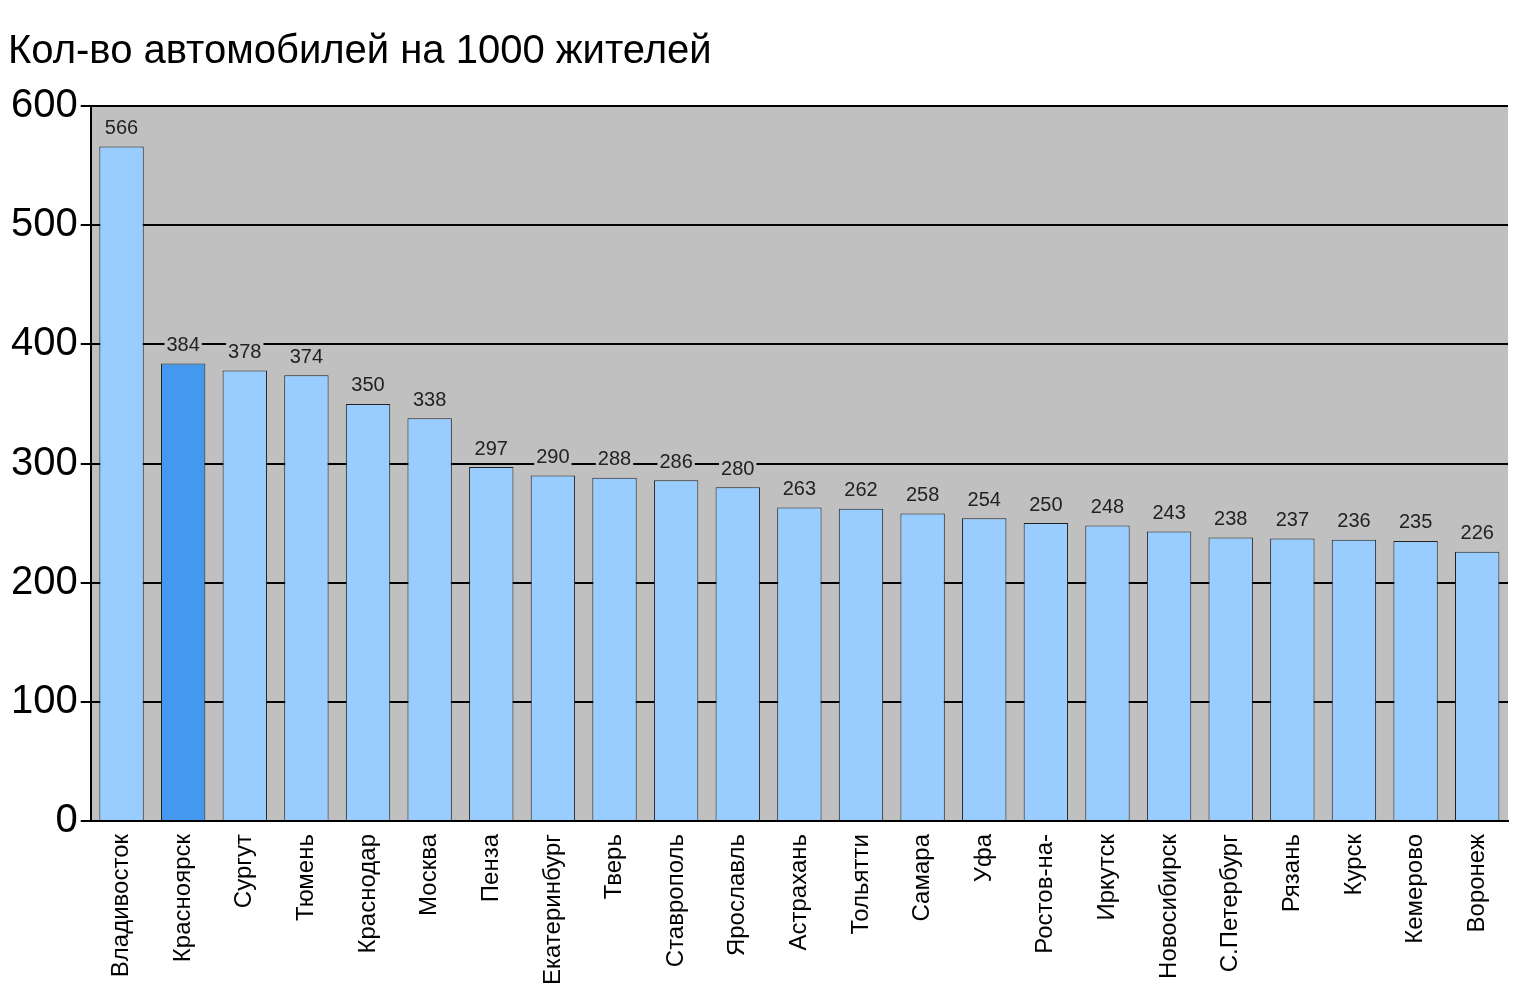 This screenshot has height=1001, width=1528. Describe the element at coordinates (121, 127) in the screenshot. I see `data-label: 566` at that location.